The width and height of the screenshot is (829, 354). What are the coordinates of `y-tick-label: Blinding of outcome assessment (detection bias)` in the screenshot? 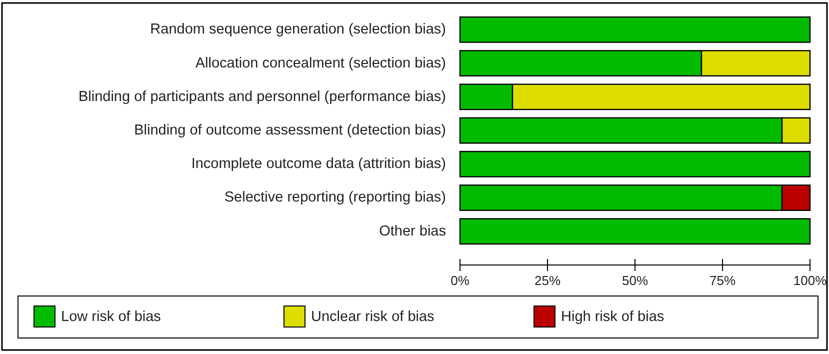 It's located at (290, 130).